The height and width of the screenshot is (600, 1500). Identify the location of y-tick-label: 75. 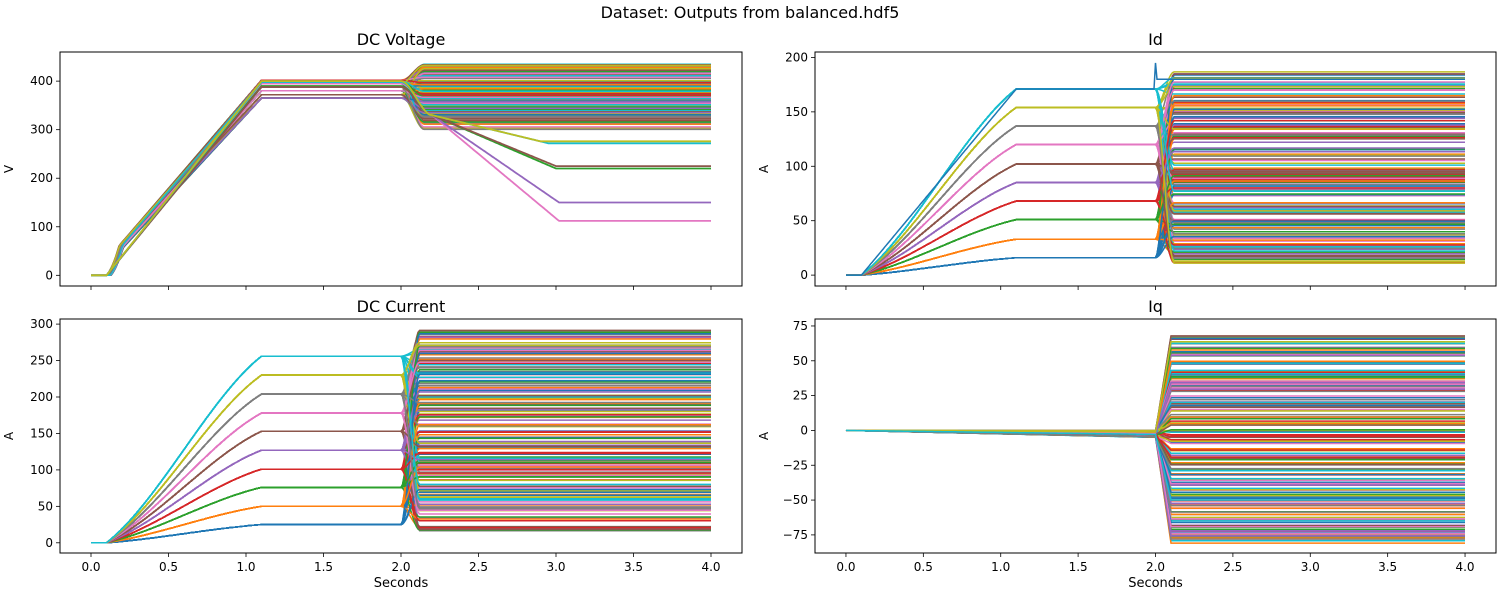
(800, 326).